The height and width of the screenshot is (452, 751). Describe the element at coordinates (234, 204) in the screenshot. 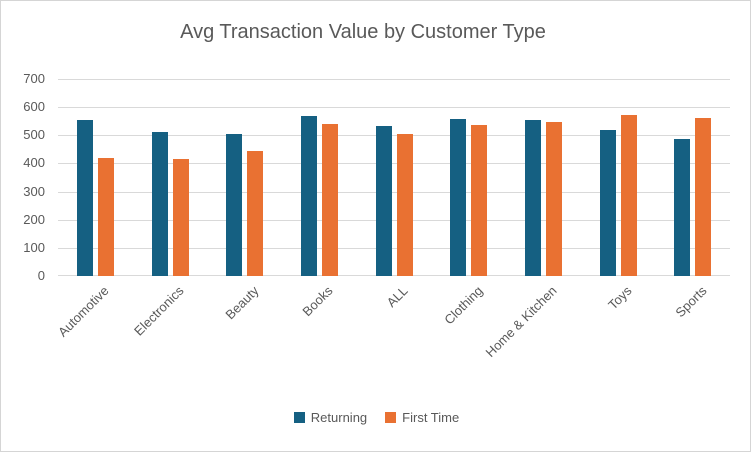

I see `bar-returning-beauty` at that location.